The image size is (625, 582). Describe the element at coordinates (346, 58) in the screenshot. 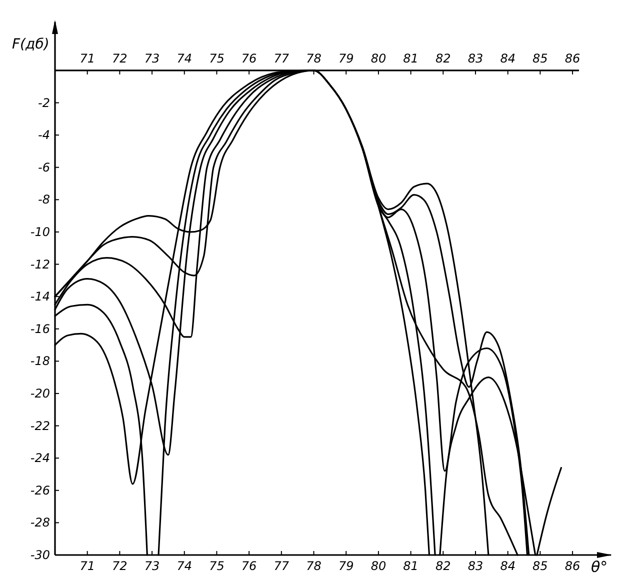

I see `x-tick-label: 79` at that location.